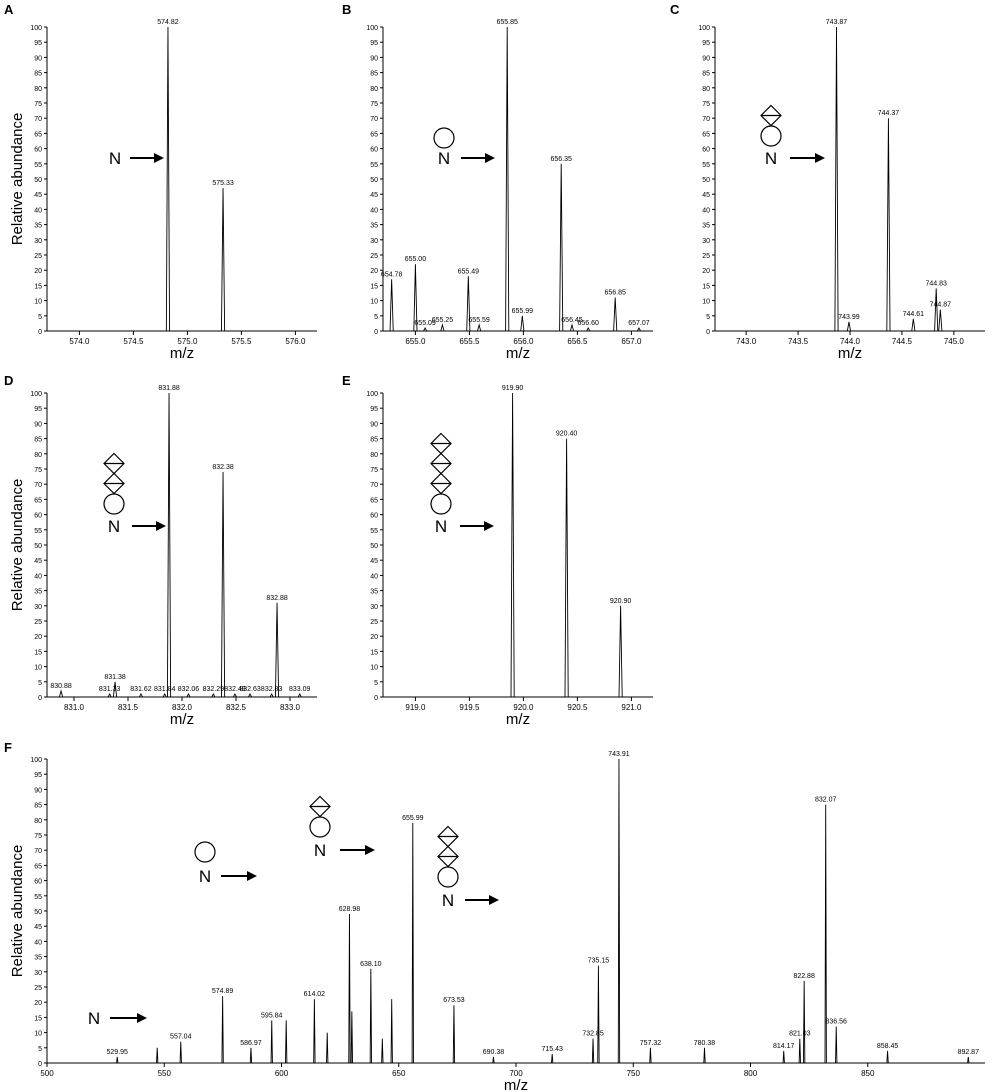 The height and width of the screenshot is (1091, 1000). Describe the element at coordinates (705, 1043) in the screenshot. I see `peak-label: 780.38` at that location.